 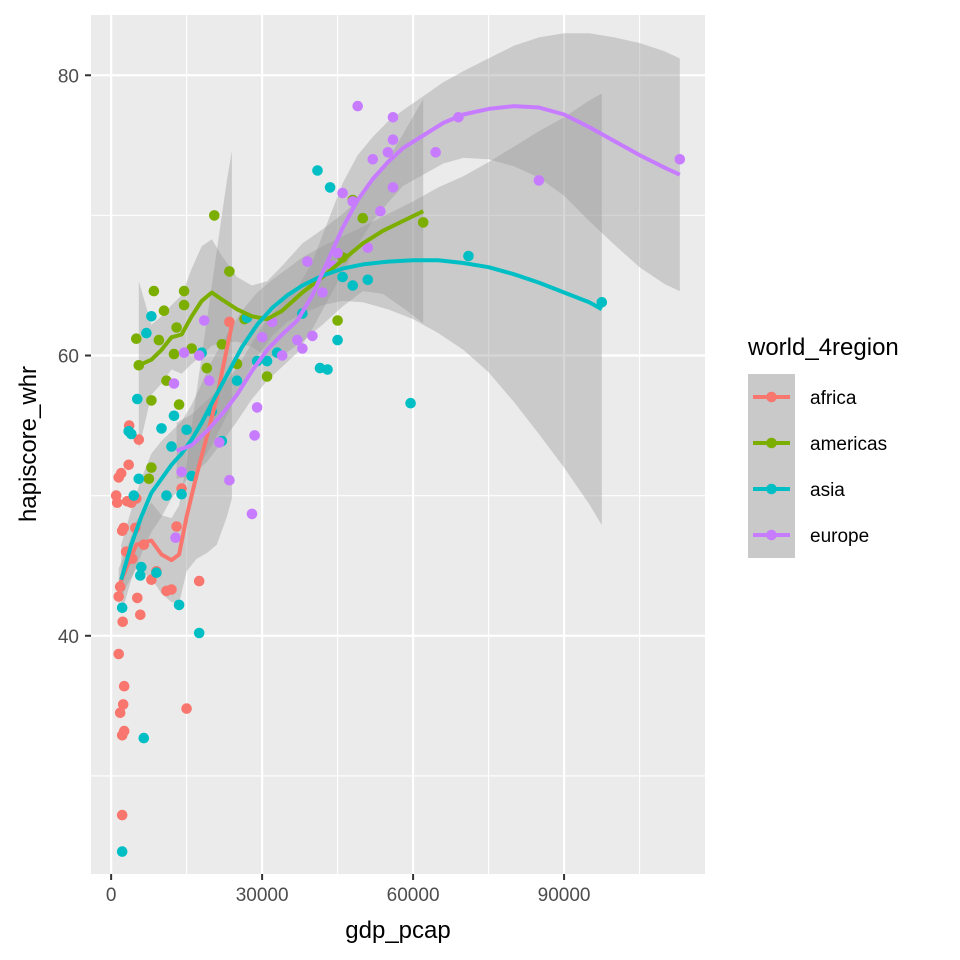 I want to click on legend-dot-americas, so click(x=771, y=443).